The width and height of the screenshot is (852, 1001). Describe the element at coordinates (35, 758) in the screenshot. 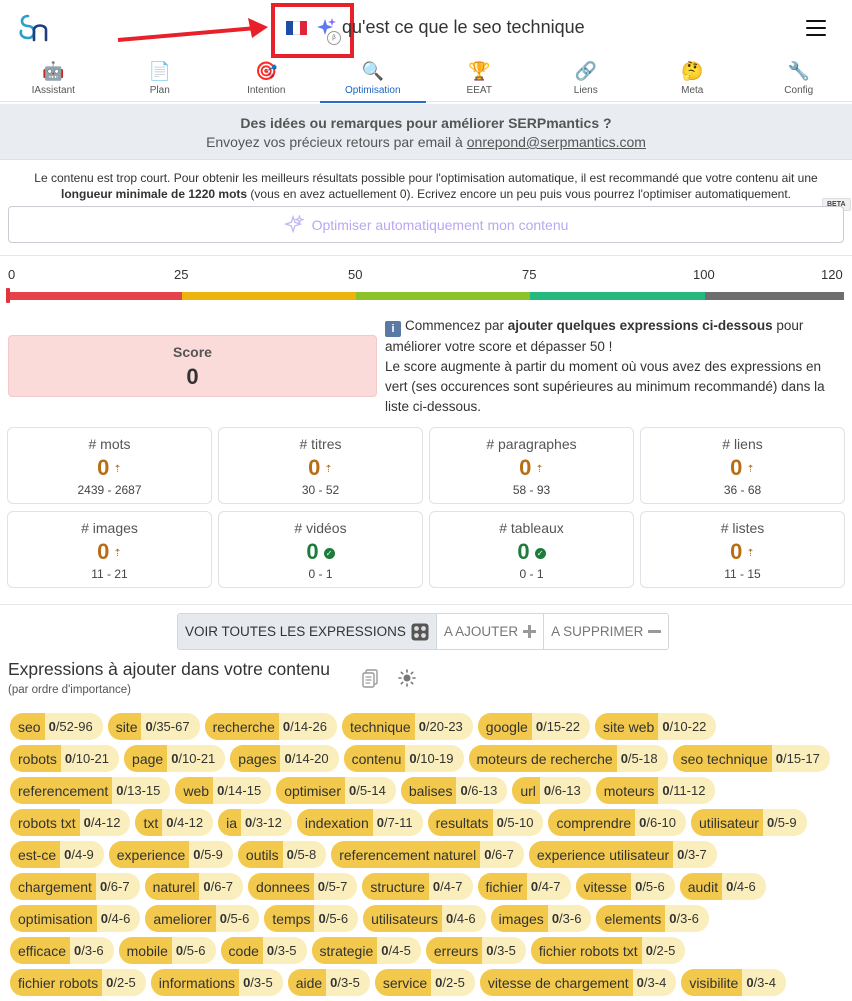

I see `expression-name: robots` at that location.